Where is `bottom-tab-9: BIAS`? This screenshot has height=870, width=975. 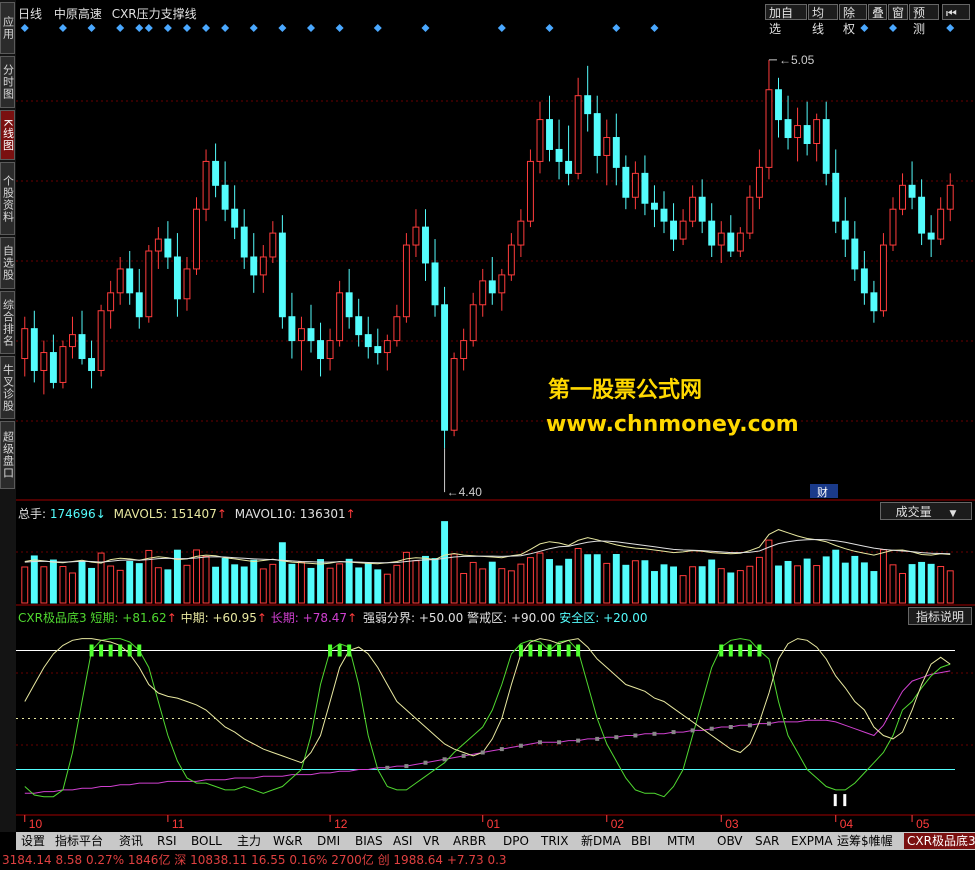
bottom-tab-9: BIAS is located at coordinates (369, 841).